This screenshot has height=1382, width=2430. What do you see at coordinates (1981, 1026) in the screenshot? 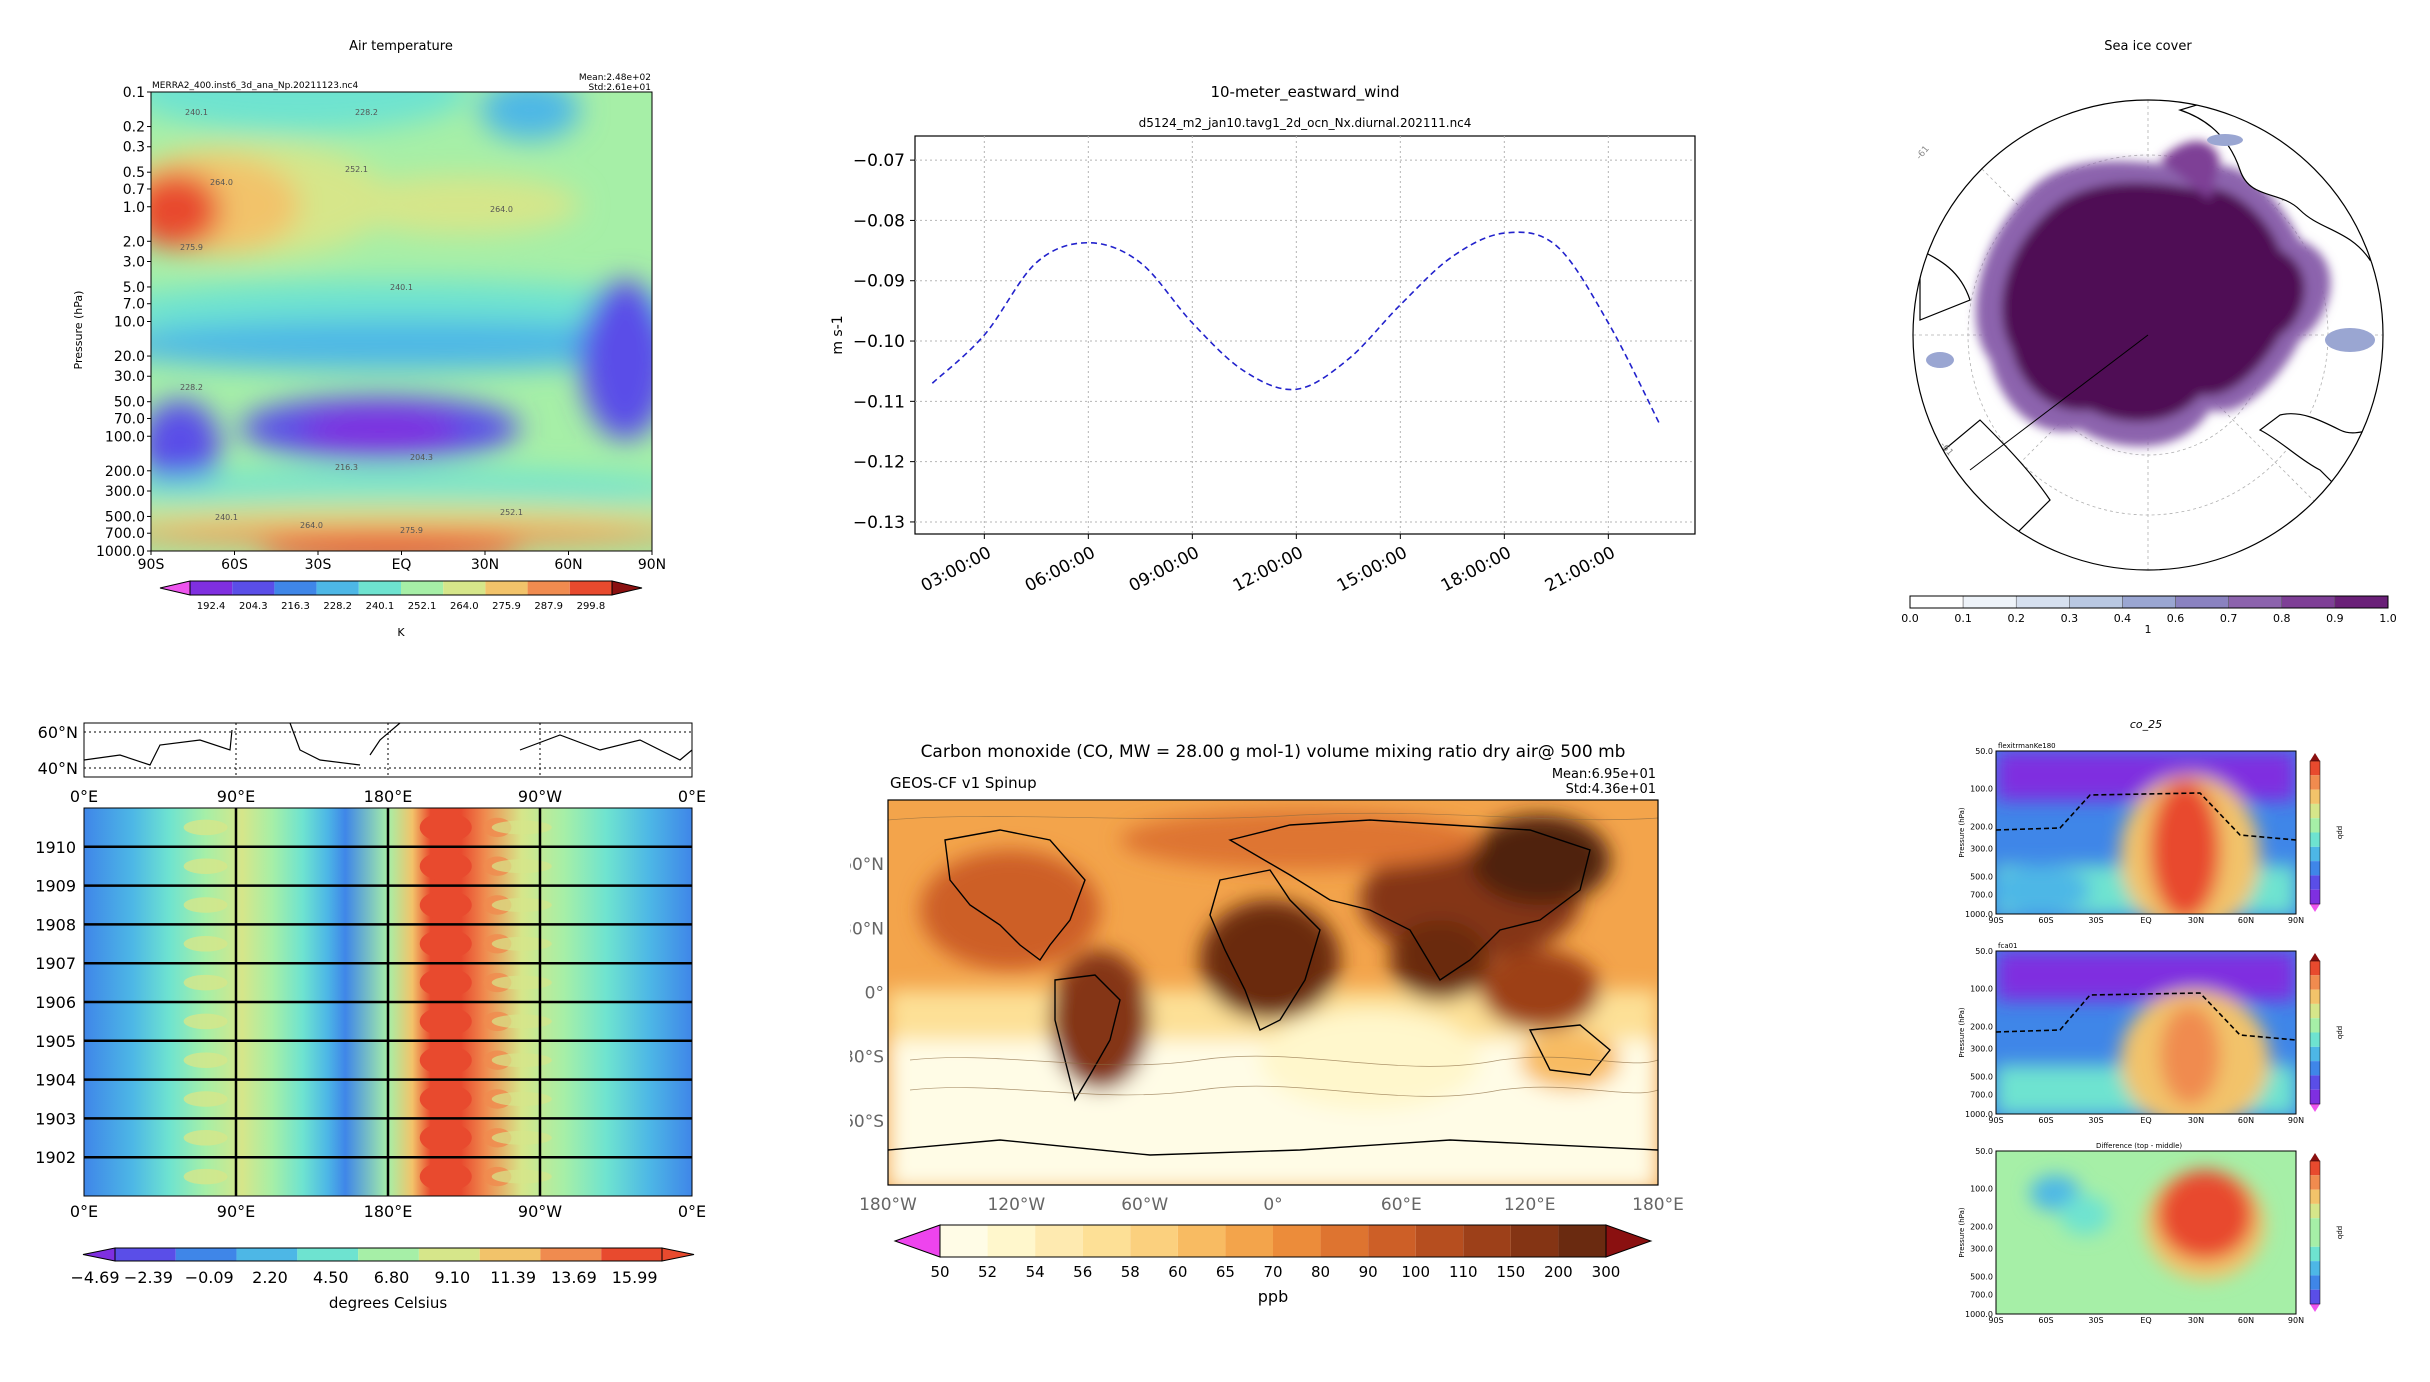
I see `co25-y-tick-label: 200.0` at bounding box center [1981, 1026].